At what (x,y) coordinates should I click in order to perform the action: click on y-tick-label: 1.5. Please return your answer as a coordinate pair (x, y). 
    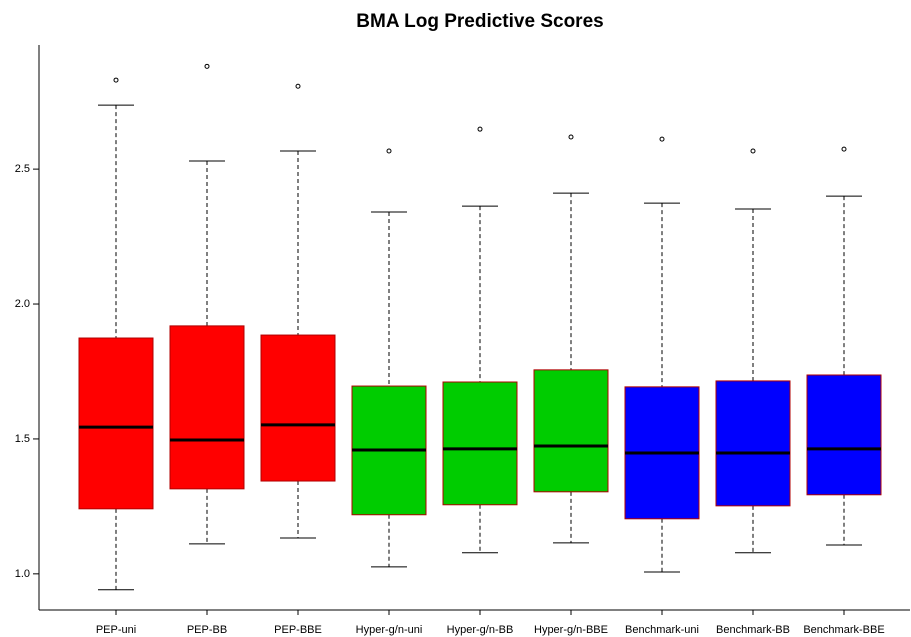
    Looking at the image, I should click on (22, 439).